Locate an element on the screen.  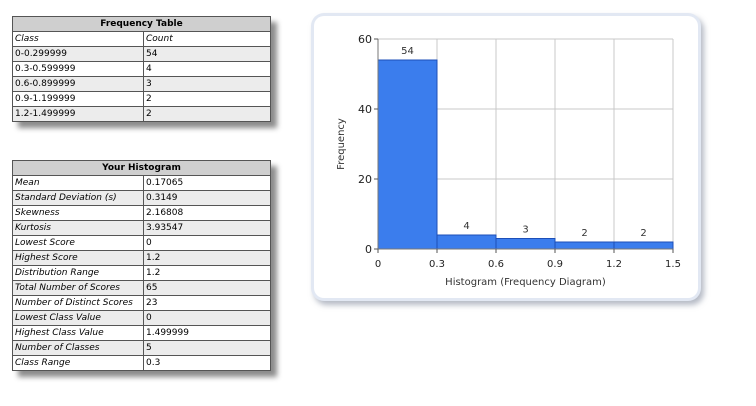
stat-label: Total Number of Scores is located at coordinates (78, 288).